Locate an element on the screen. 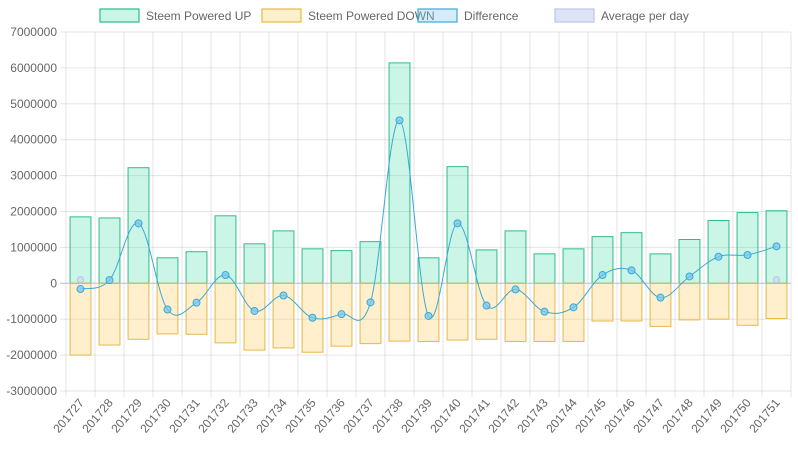 This screenshot has width=798, height=450. y-tick-label: 5000000 is located at coordinates (33, 104).